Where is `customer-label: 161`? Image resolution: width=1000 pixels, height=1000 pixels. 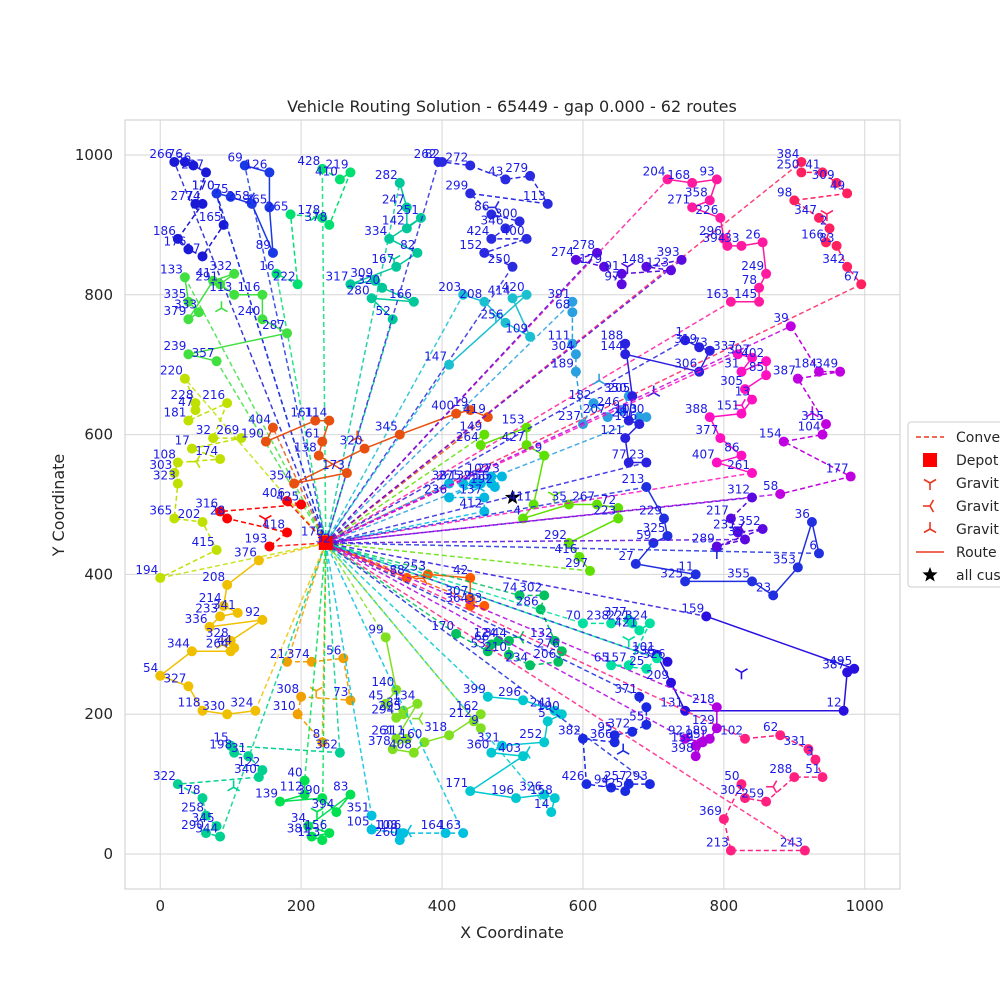 customer-label: 161 is located at coordinates (301, 413).